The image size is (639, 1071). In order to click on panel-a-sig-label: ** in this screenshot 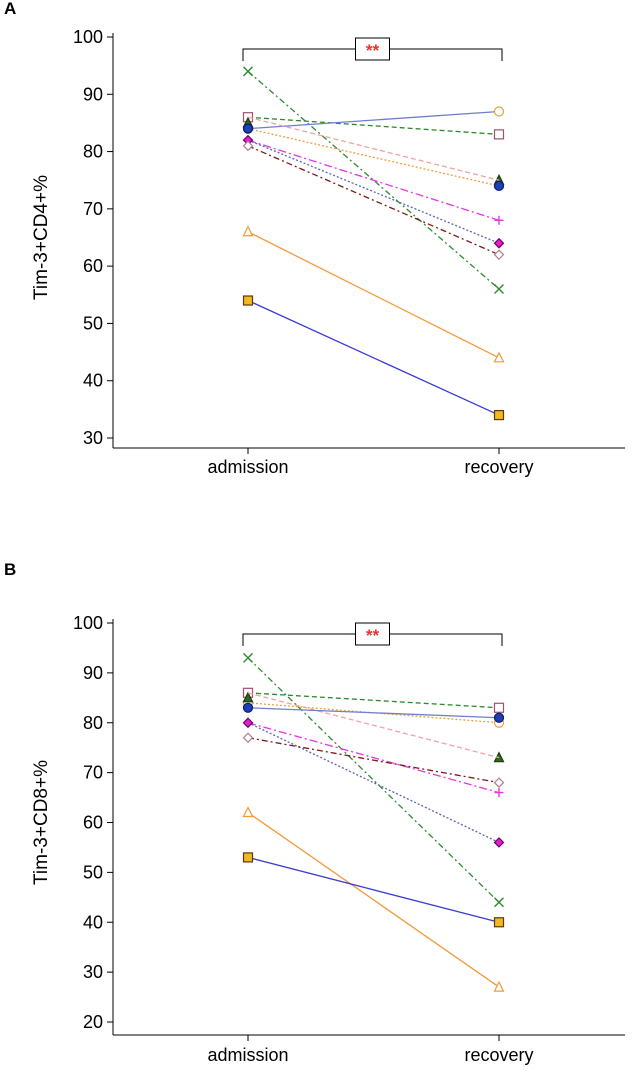, I will do `click(373, 50)`.